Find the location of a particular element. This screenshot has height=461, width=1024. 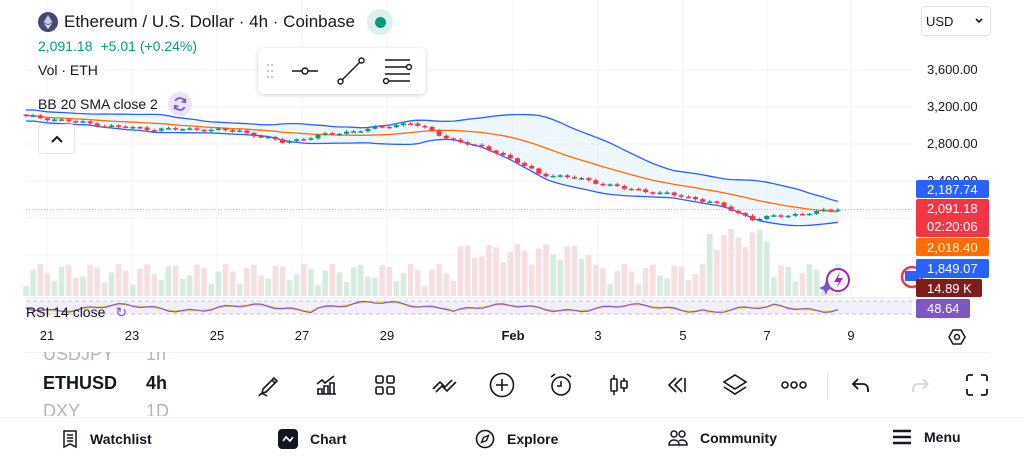

chart-bottom-toolbar is located at coordinates (512, 386).